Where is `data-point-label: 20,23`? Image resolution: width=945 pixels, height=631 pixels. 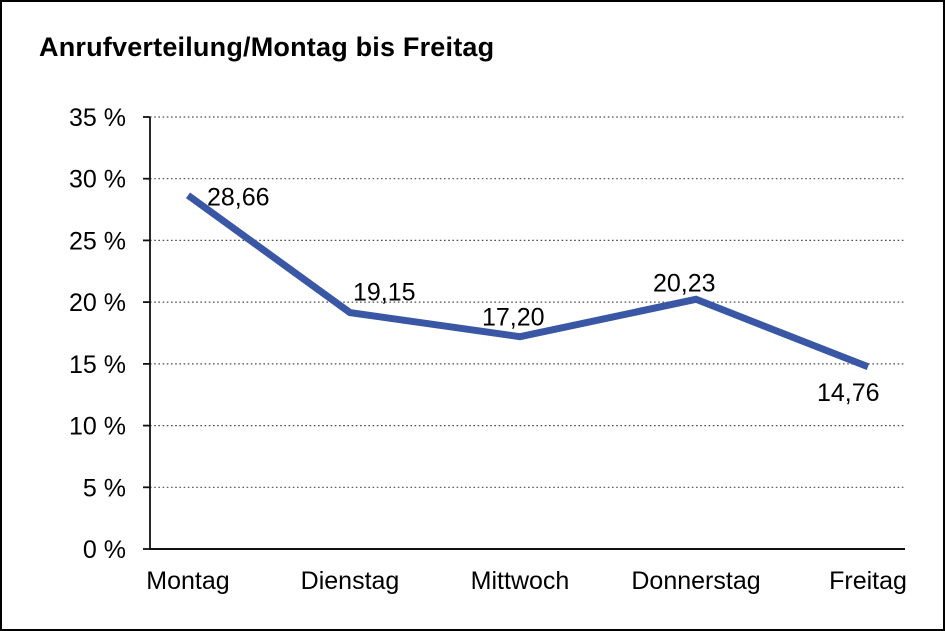 data-point-label: 20,23 is located at coordinates (684, 283).